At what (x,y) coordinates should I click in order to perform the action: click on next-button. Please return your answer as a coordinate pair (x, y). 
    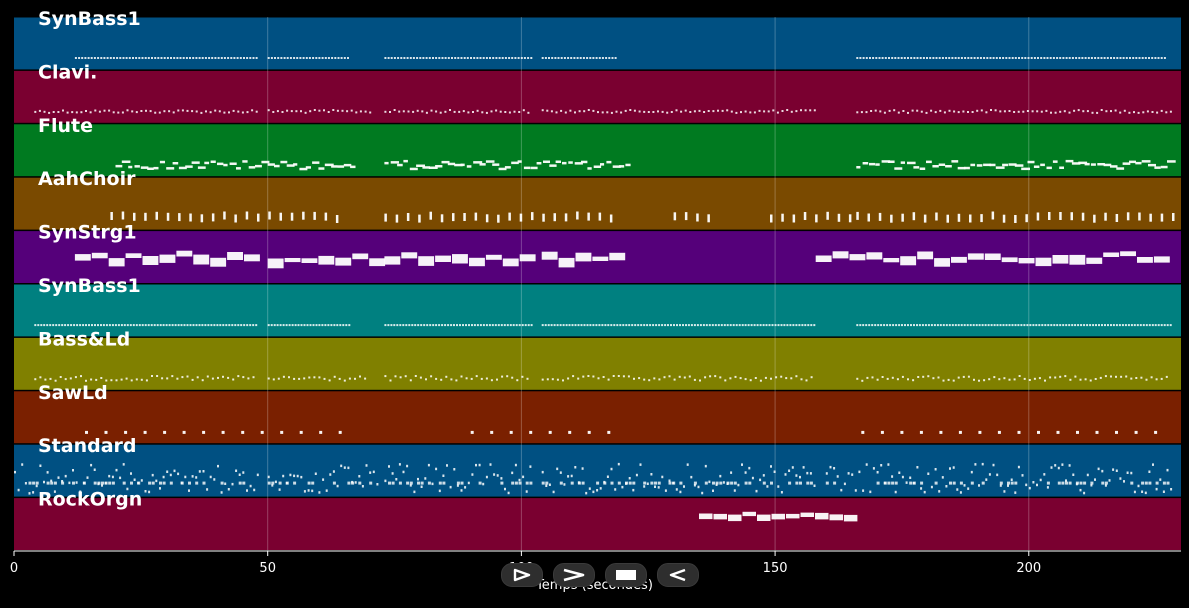
    Looking at the image, I should click on (574, 575).